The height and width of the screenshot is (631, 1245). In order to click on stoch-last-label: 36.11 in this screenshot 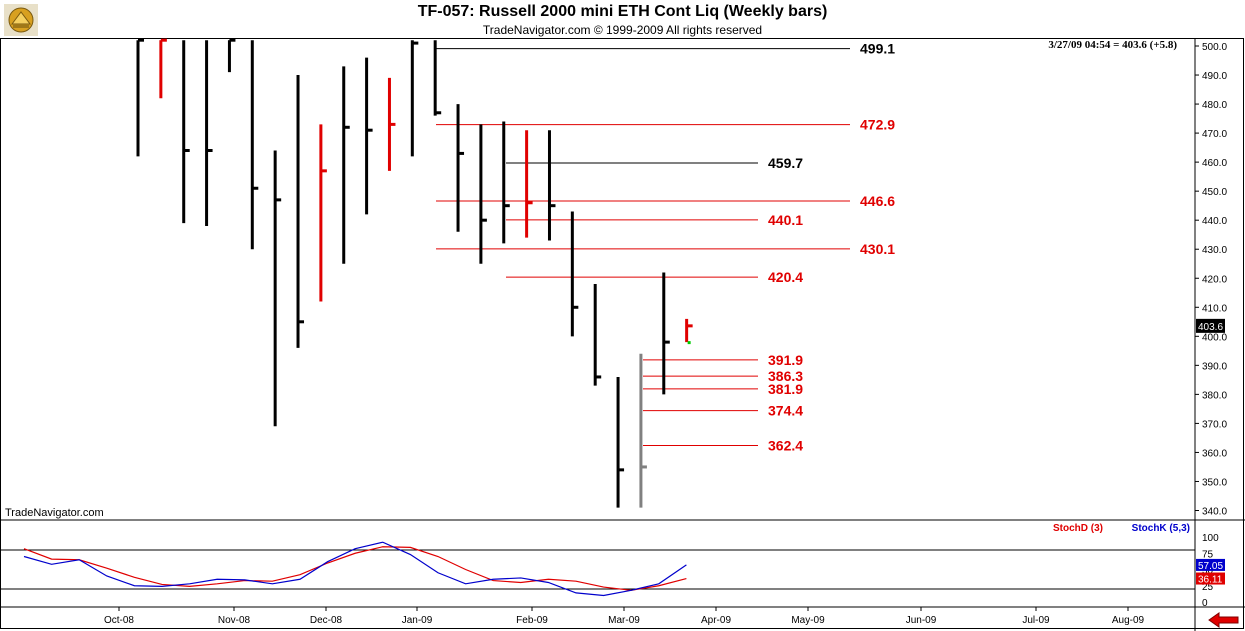, I will do `click(1210, 580)`.